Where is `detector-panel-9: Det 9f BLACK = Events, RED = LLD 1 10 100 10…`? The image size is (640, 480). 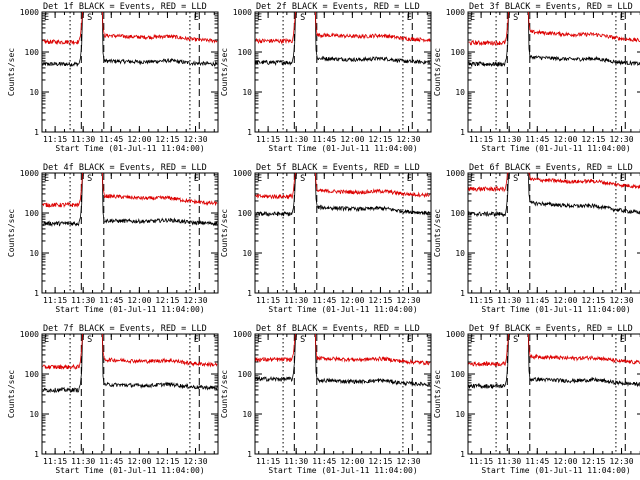
detector-panel-9: Det 9f BLACK = Events, RED = LLD 1 10 100 10… is located at coordinates (536, 399).